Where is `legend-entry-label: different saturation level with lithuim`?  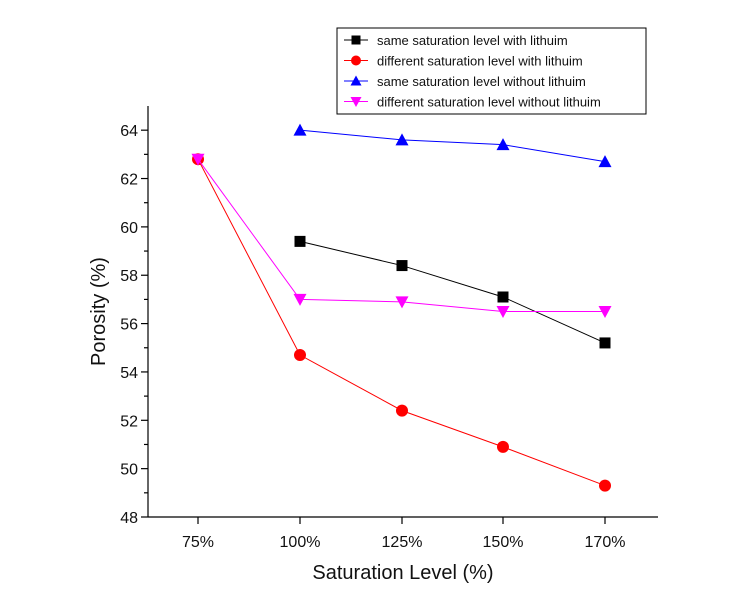
legend-entry-label: different saturation level with lithuim is located at coordinates (480, 61).